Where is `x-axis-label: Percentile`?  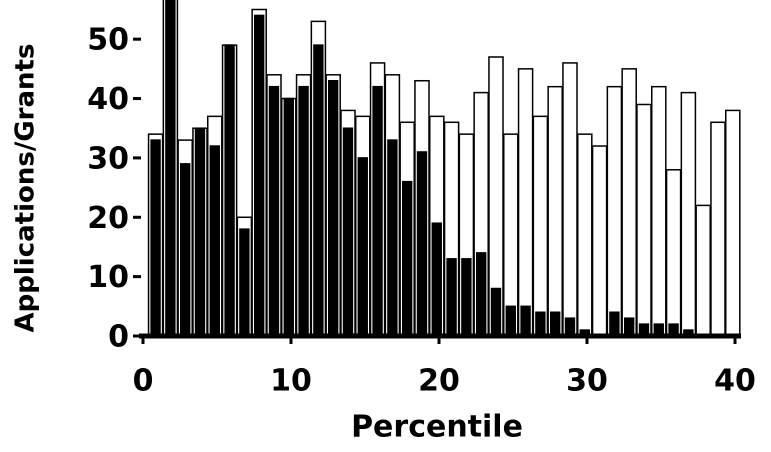 x-axis-label: Percentile is located at coordinates (437, 427).